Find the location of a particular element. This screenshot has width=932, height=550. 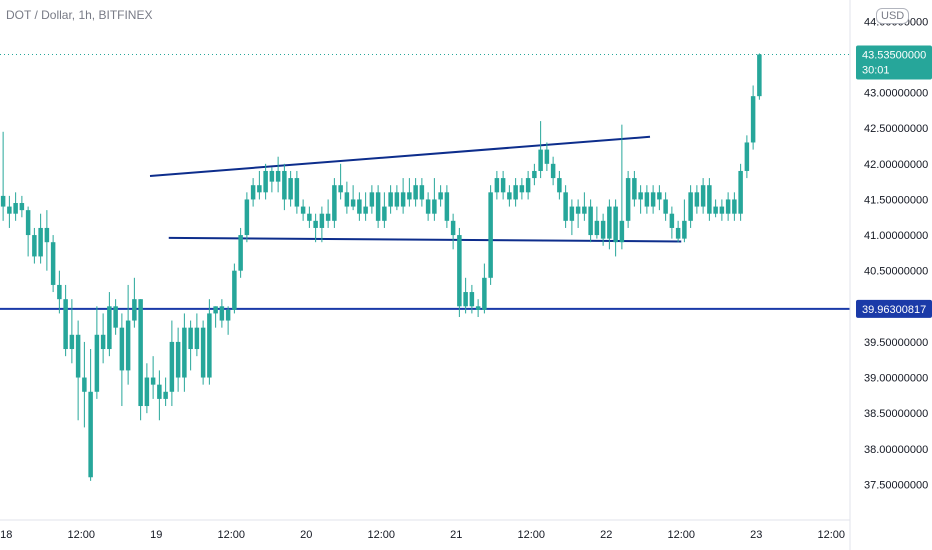

x-tick-label: 21 is located at coordinates (456, 535).